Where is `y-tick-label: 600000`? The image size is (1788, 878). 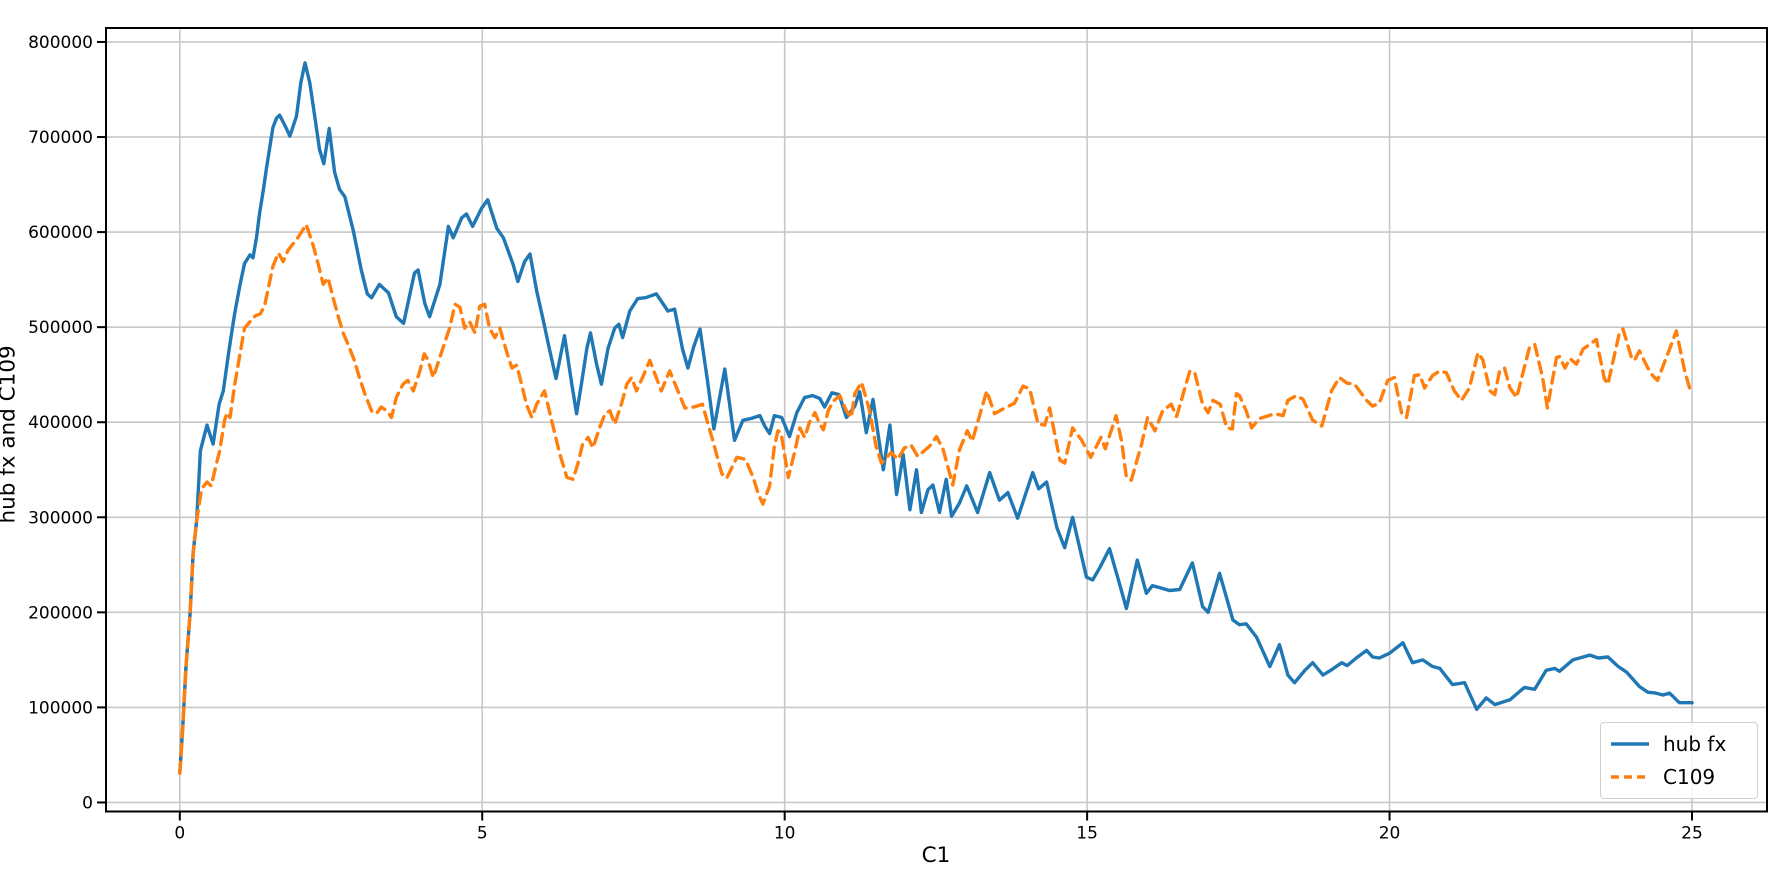
y-tick-label: 600000 is located at coordinates (60, 233).